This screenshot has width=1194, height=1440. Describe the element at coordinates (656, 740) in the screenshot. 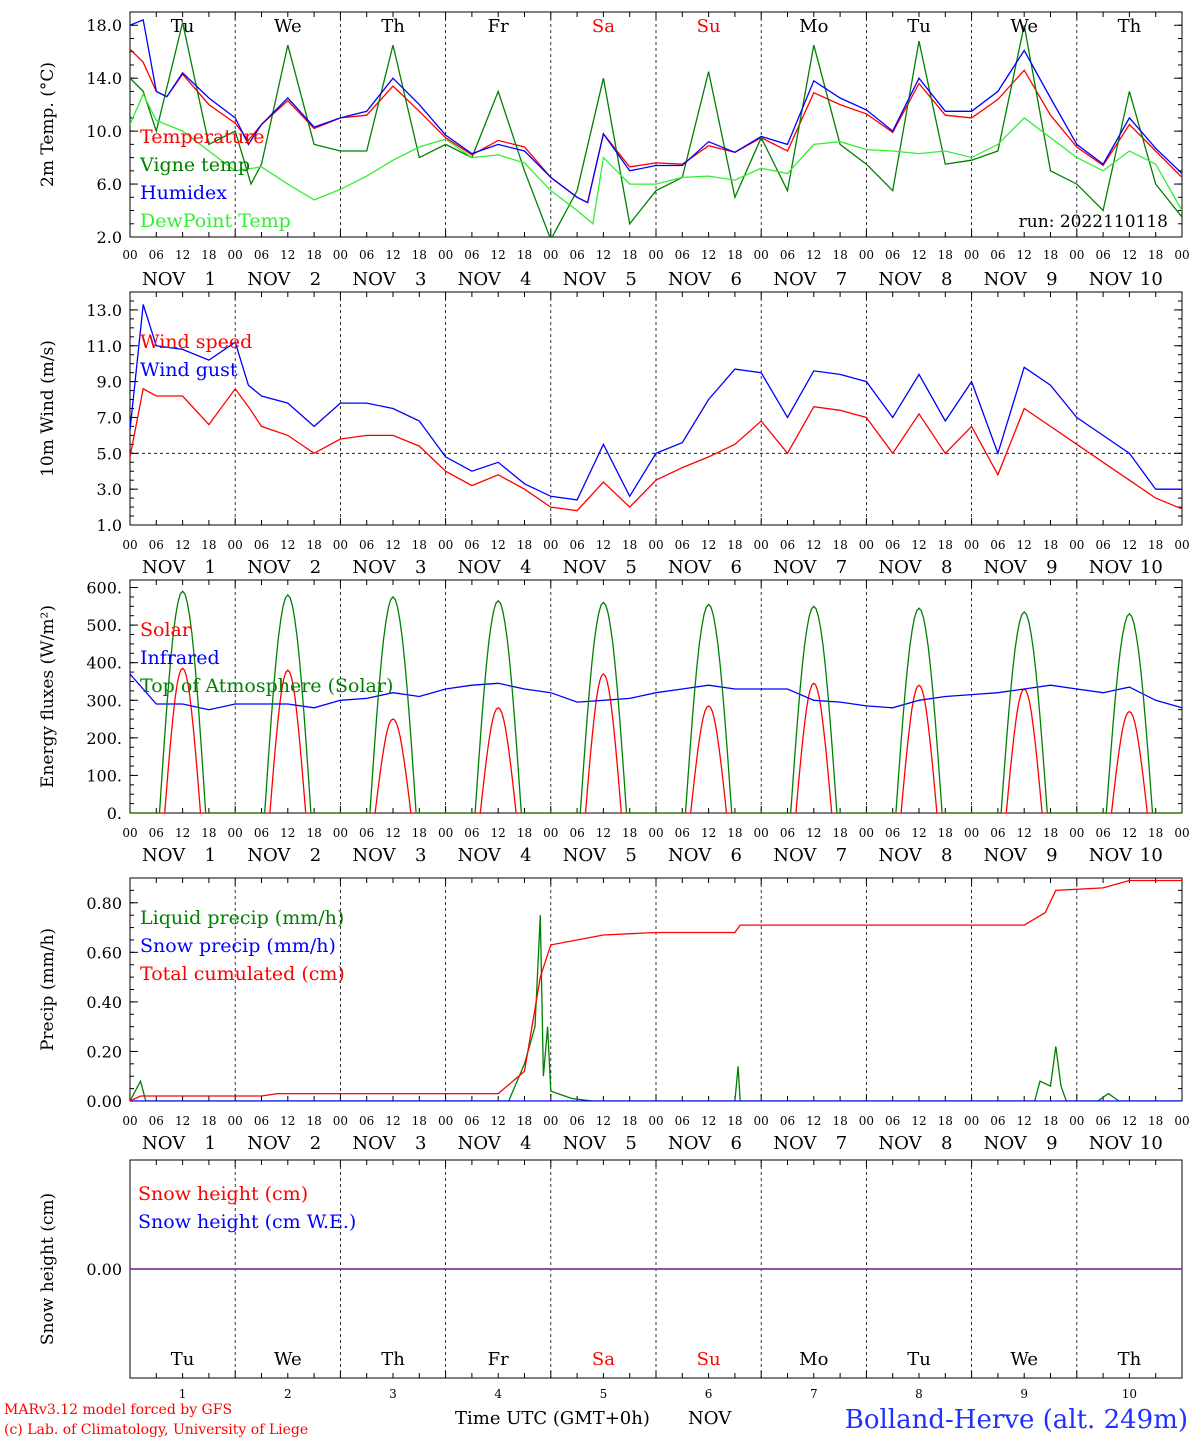

I see `series-solar` at that location.